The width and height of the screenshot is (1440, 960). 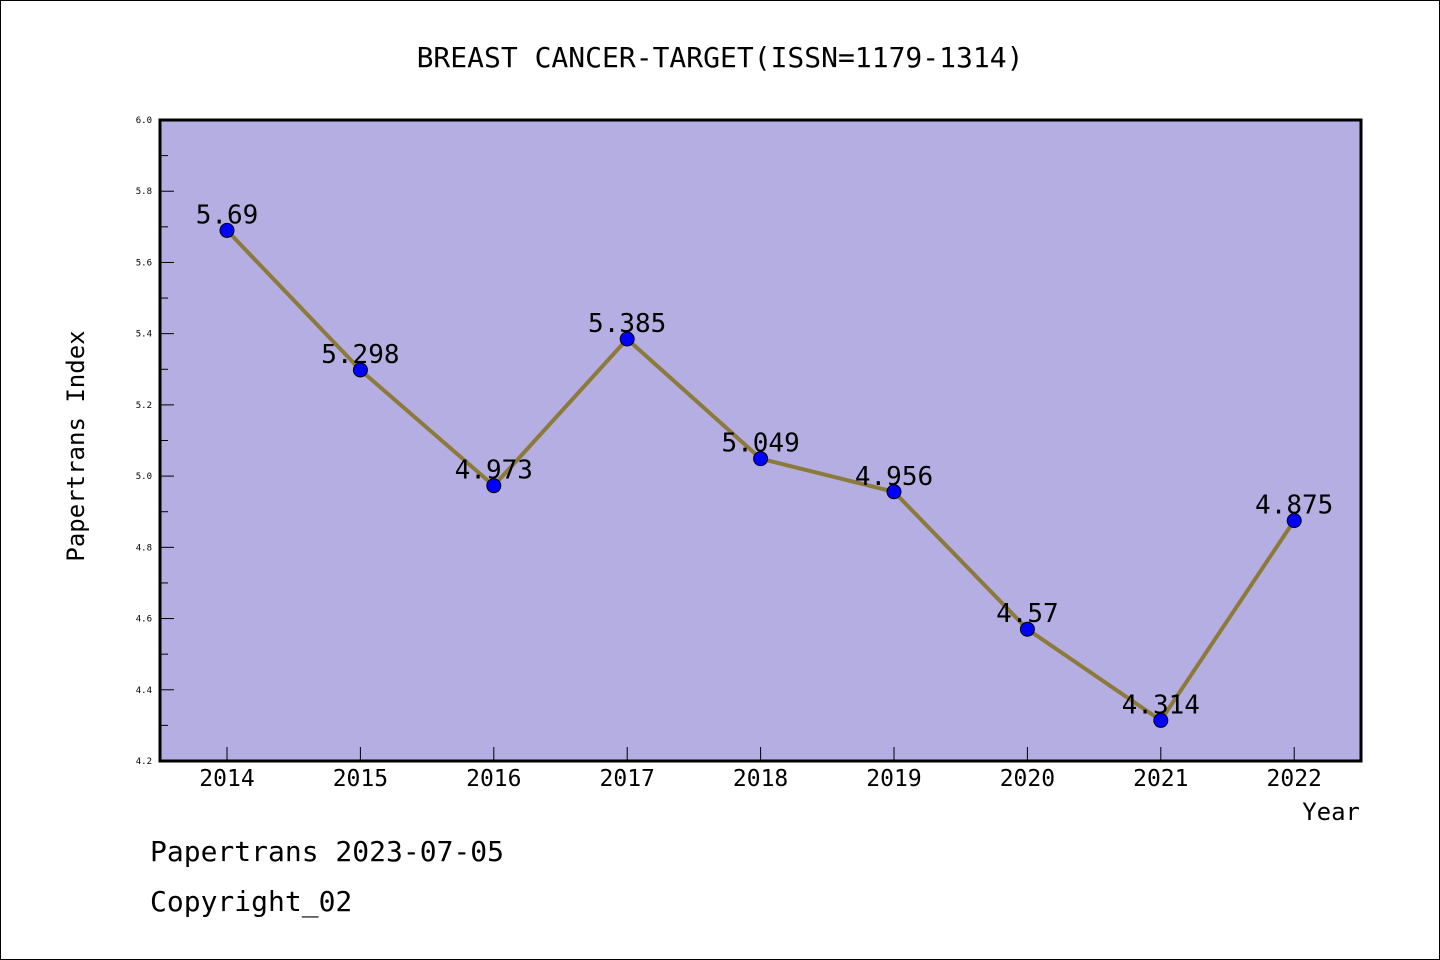 I want to click on x-tick-label: 2021, so click(x=1160, y=779).